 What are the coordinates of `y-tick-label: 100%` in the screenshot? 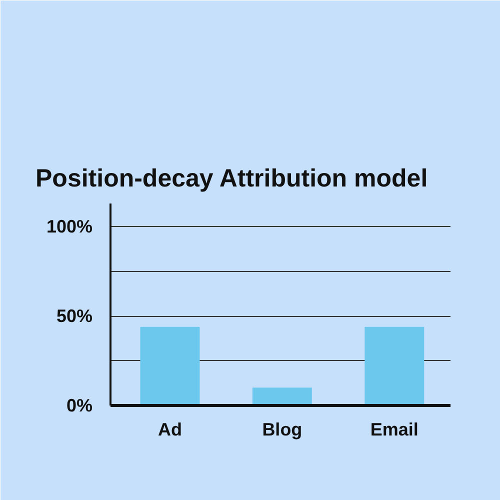 It's located at (69, 226).